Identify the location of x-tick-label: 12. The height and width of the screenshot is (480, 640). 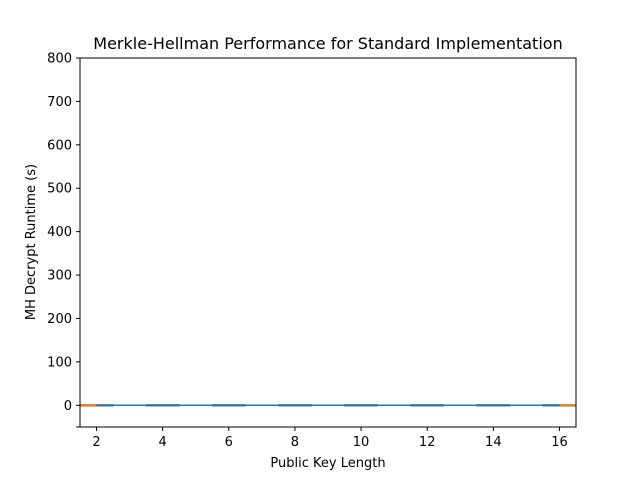
(427, 442).